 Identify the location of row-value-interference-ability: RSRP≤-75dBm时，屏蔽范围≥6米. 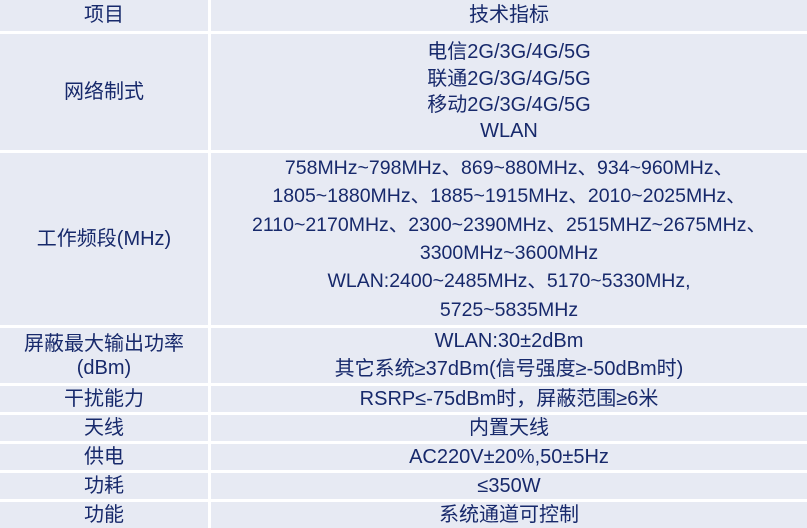
(509, 401).